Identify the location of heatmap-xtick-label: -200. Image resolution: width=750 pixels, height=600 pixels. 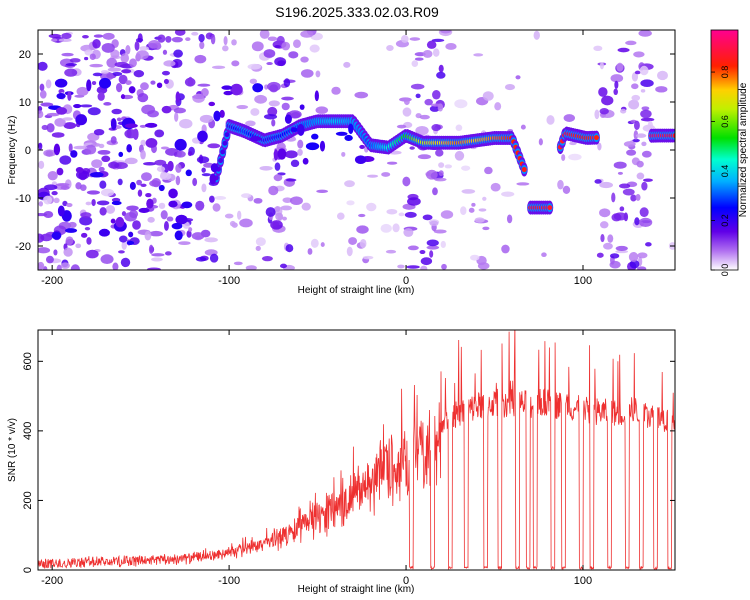
(52, 281).